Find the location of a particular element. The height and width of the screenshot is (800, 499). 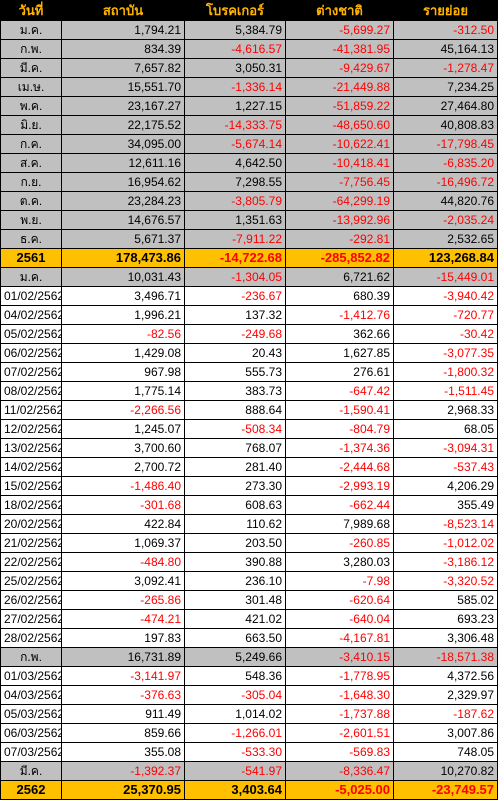

retail-value-cell: 44,820.76 is located at coordinates (445, 201).